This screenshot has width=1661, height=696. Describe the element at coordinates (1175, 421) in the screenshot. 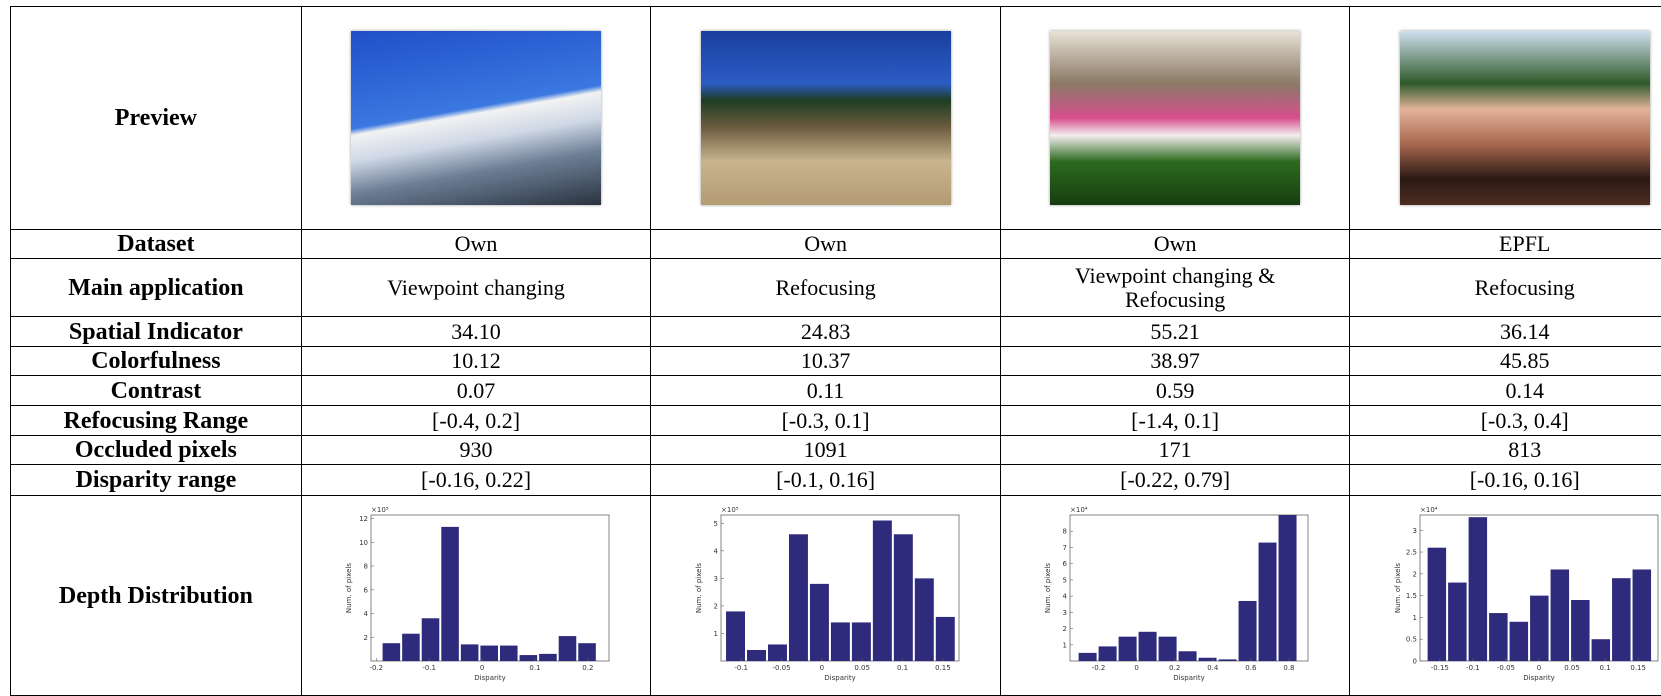

I see `cell-text: [-1.4, 0.1]` at that location.